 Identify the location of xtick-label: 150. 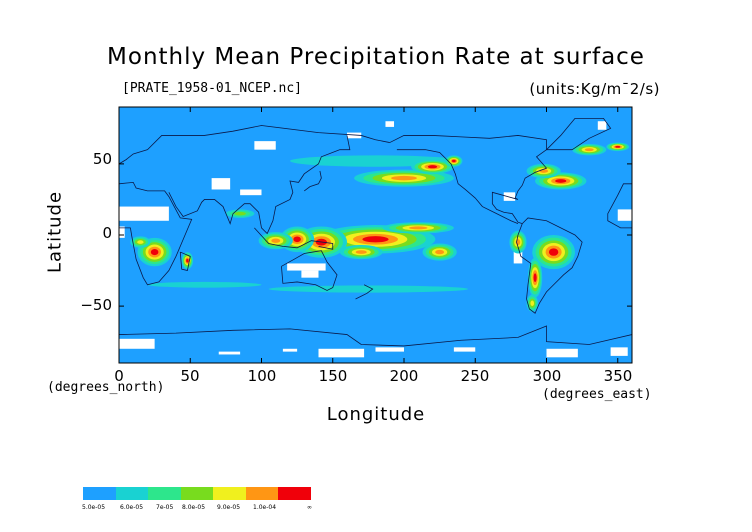
(333, 376).